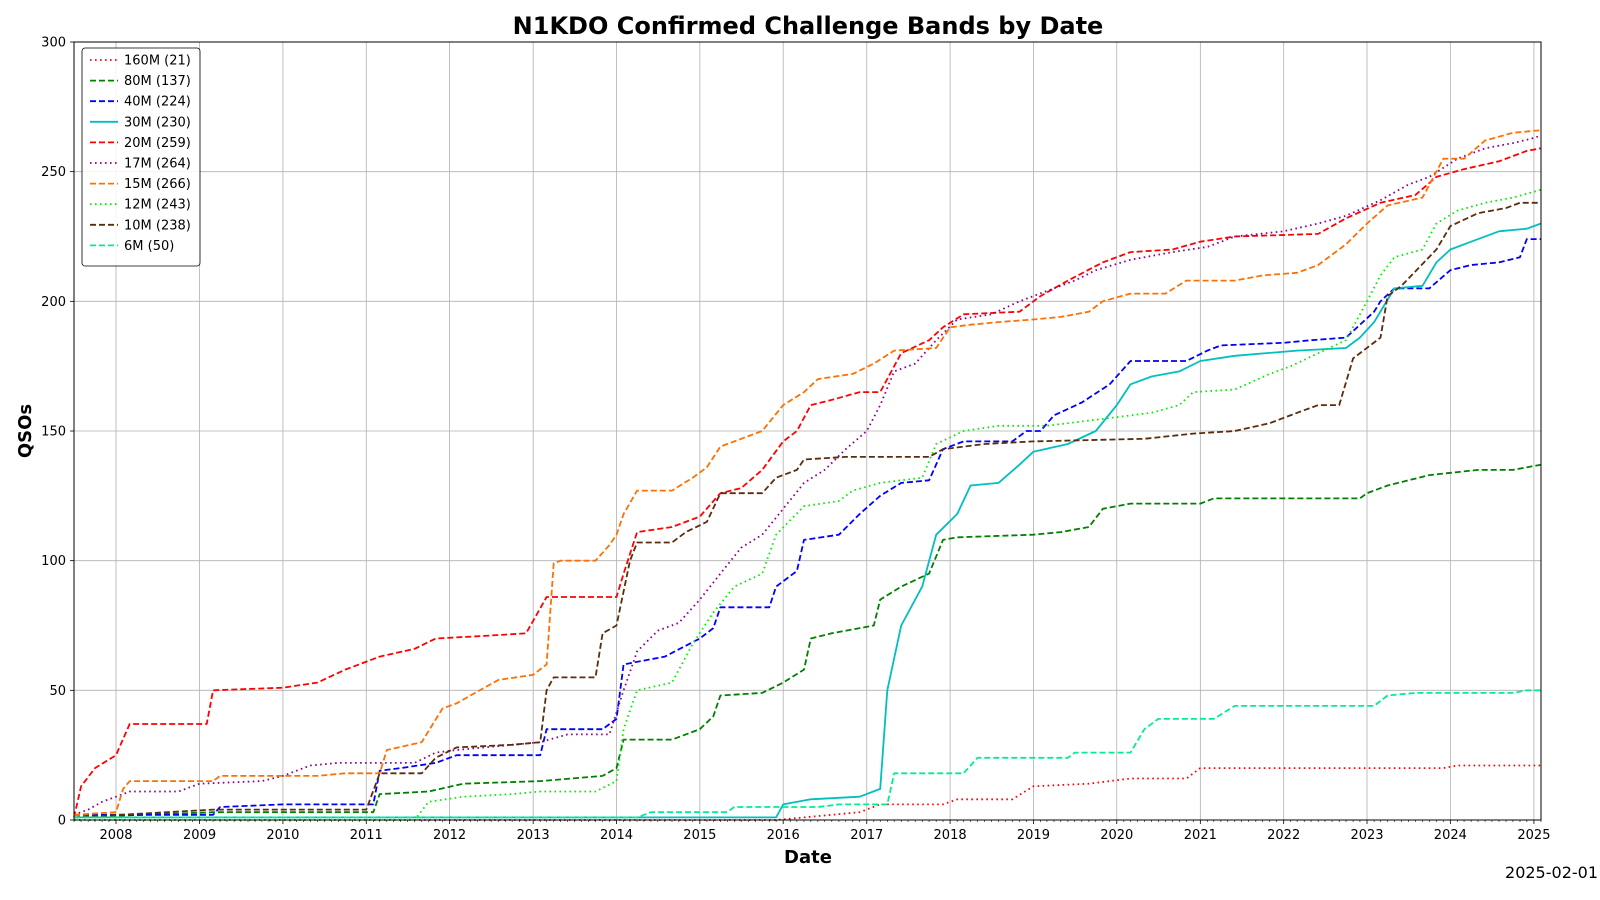 The width and height of the screenshot is (1600, 900). I want to click on y-tick-label: 300, so click(53, 43).